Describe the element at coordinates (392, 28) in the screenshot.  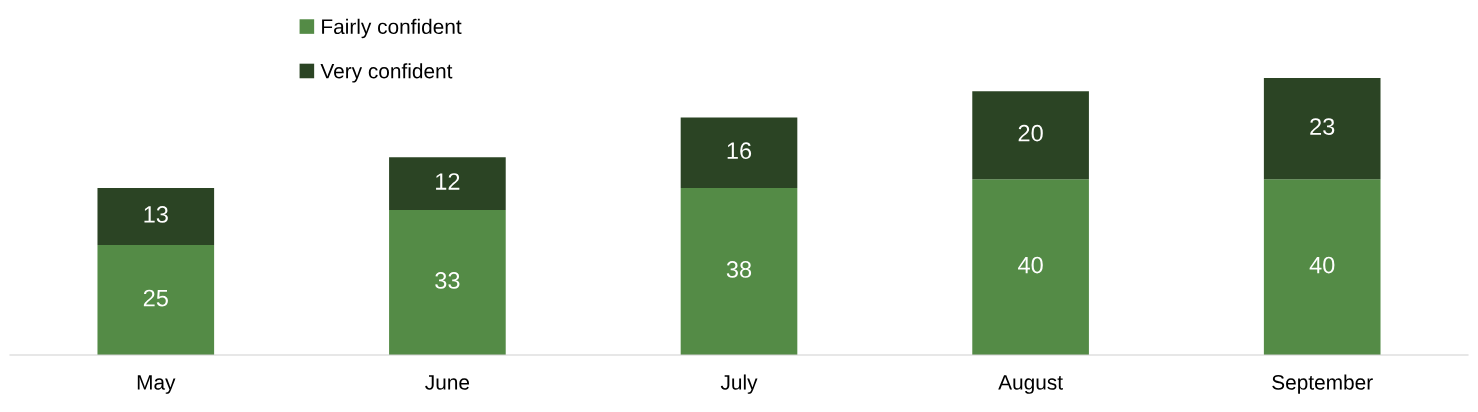
I see `legend-label: Fairly confident` at that location.